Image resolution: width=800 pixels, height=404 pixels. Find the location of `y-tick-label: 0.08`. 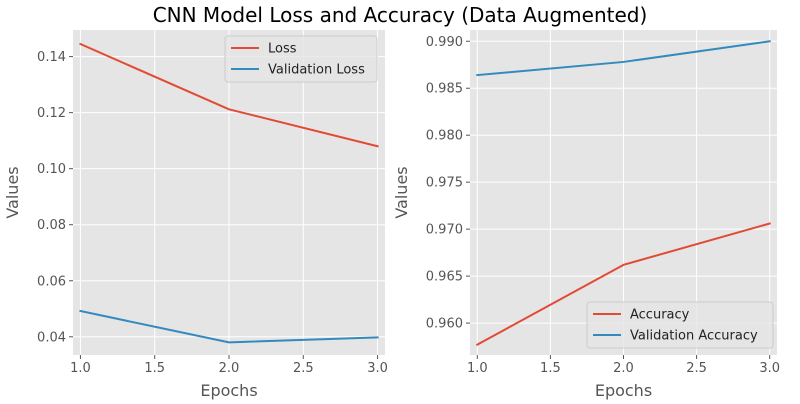

y-tick-label: 0.08 is located at coordinates (51, 225).